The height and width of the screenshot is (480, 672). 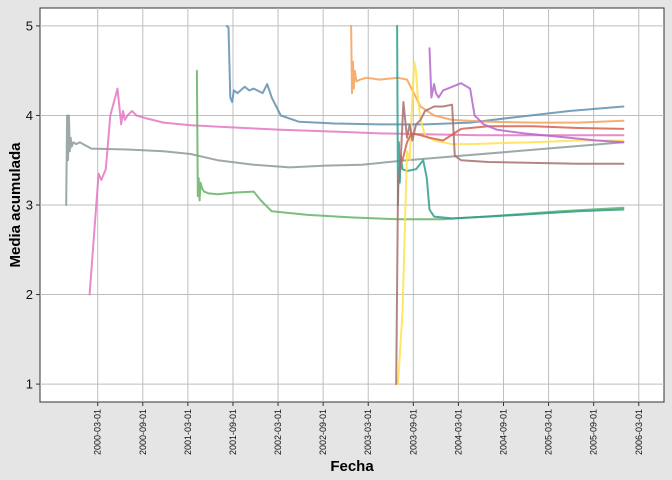 What do you see at coordinates (513, 143) in the screenshot?
I see `series-line-serie-roja` at bounding box center [513, 143].